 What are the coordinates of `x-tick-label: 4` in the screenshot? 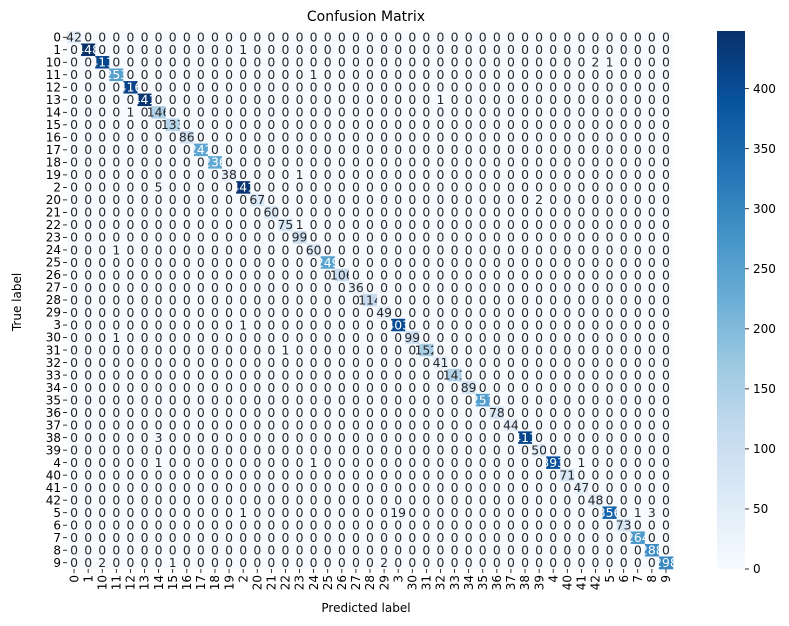 It's located at (553, 579).